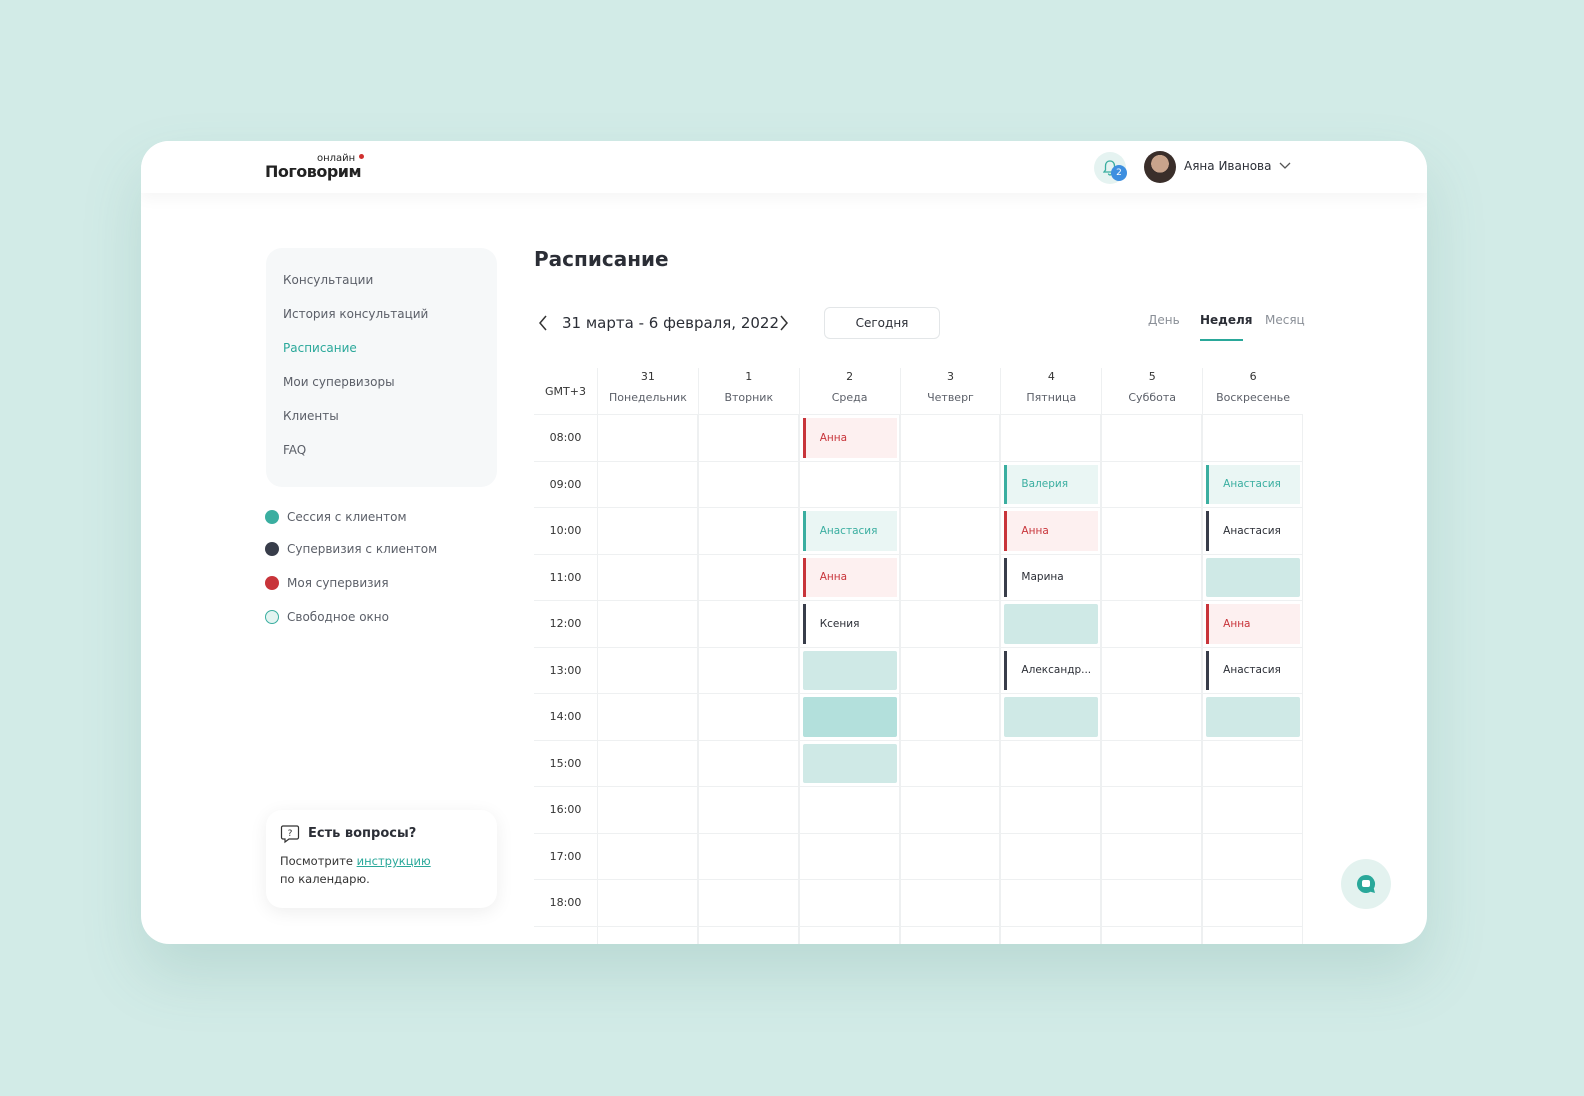 The height and width of the screenshot is (1096, 1584). Describe the element at coordinates (1164, 320) in the screenshot. I see `view-tab: День` at that location.